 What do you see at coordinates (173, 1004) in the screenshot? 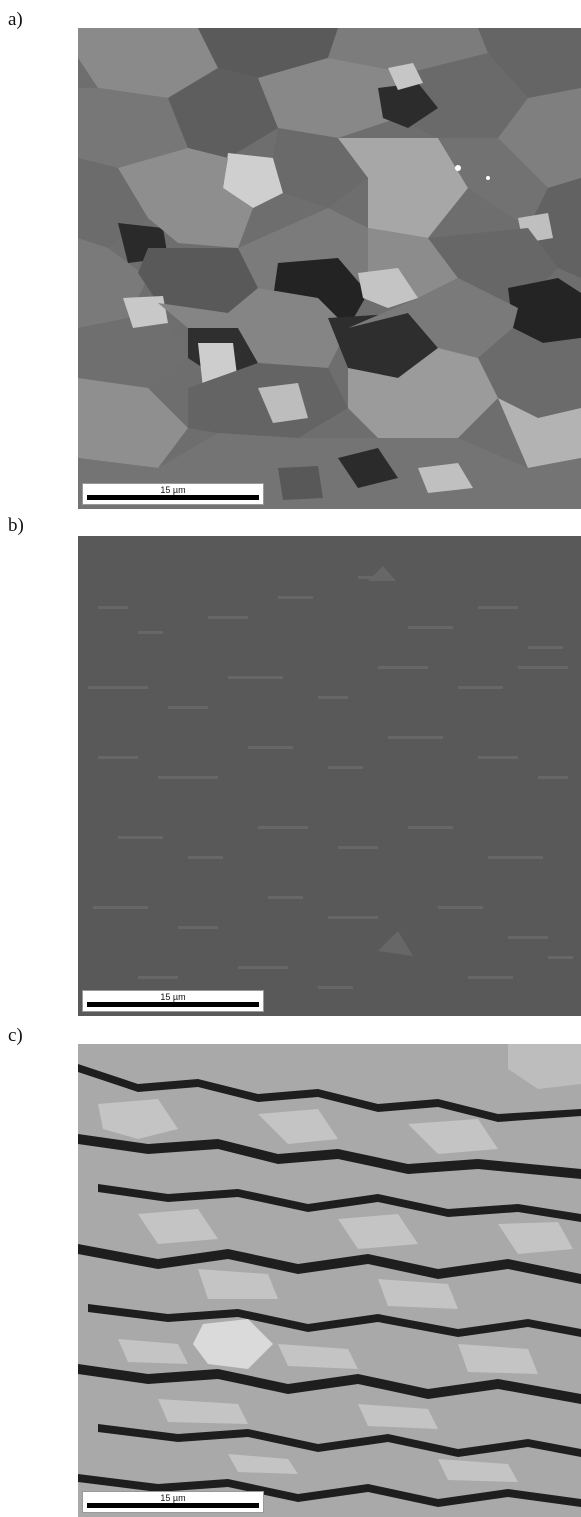
I see `scale-bar-b-line` at bounding box center [173, 1004].